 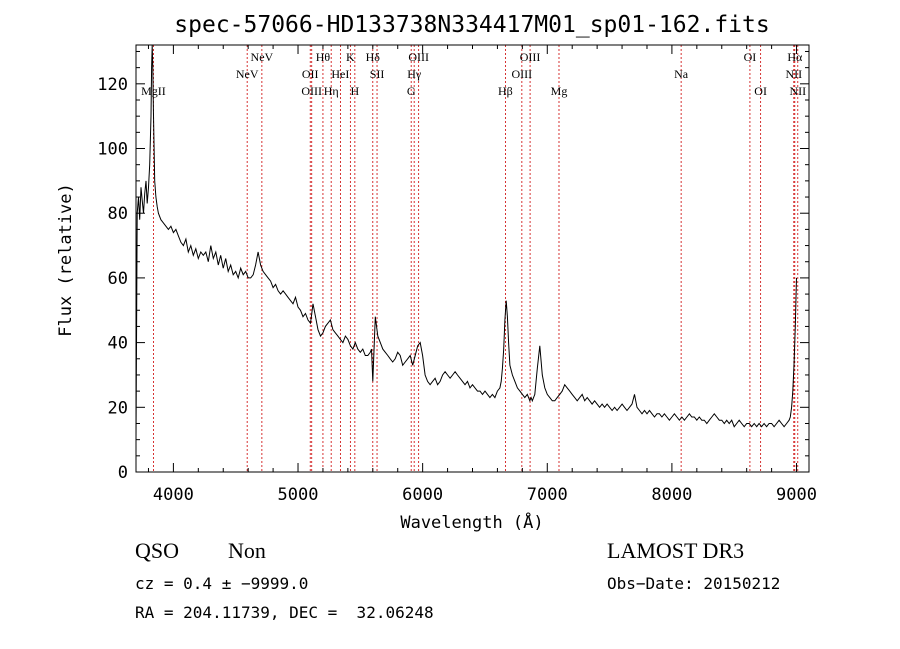 I want to click on y-tick-label-1: 20, so click(x=118, y=408).